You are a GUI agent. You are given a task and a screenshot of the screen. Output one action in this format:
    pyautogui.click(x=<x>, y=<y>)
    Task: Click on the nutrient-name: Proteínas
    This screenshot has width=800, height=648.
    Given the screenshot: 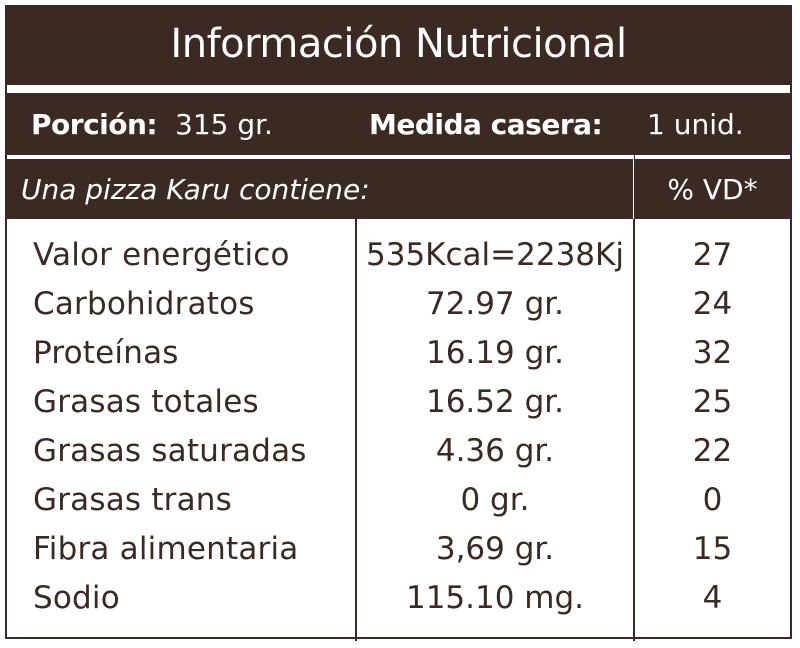 What is the action you would take?
    pyautogui.click(x=106, y=353)
    